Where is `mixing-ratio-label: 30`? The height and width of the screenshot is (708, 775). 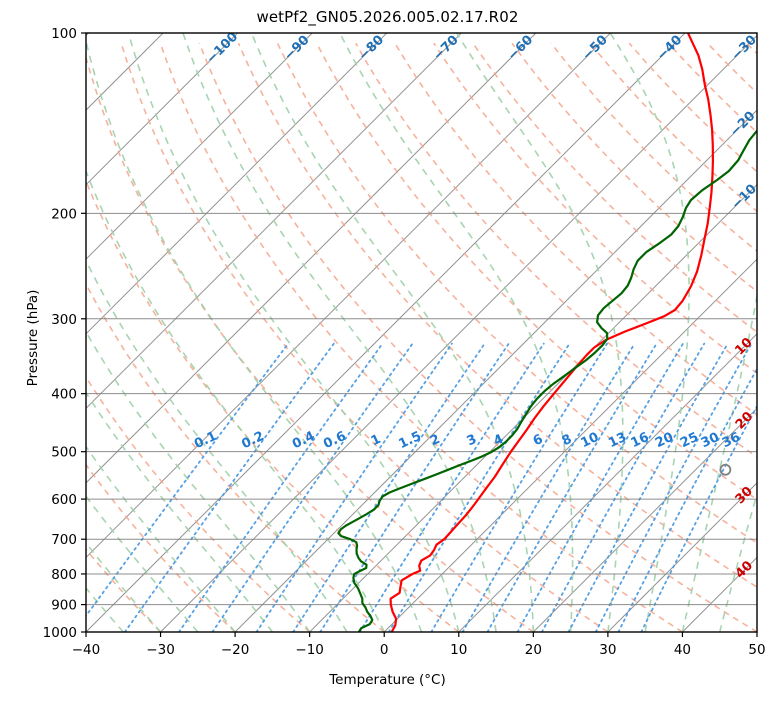
mixing-ratio-label: 30 is located at coordinates (710, 440).